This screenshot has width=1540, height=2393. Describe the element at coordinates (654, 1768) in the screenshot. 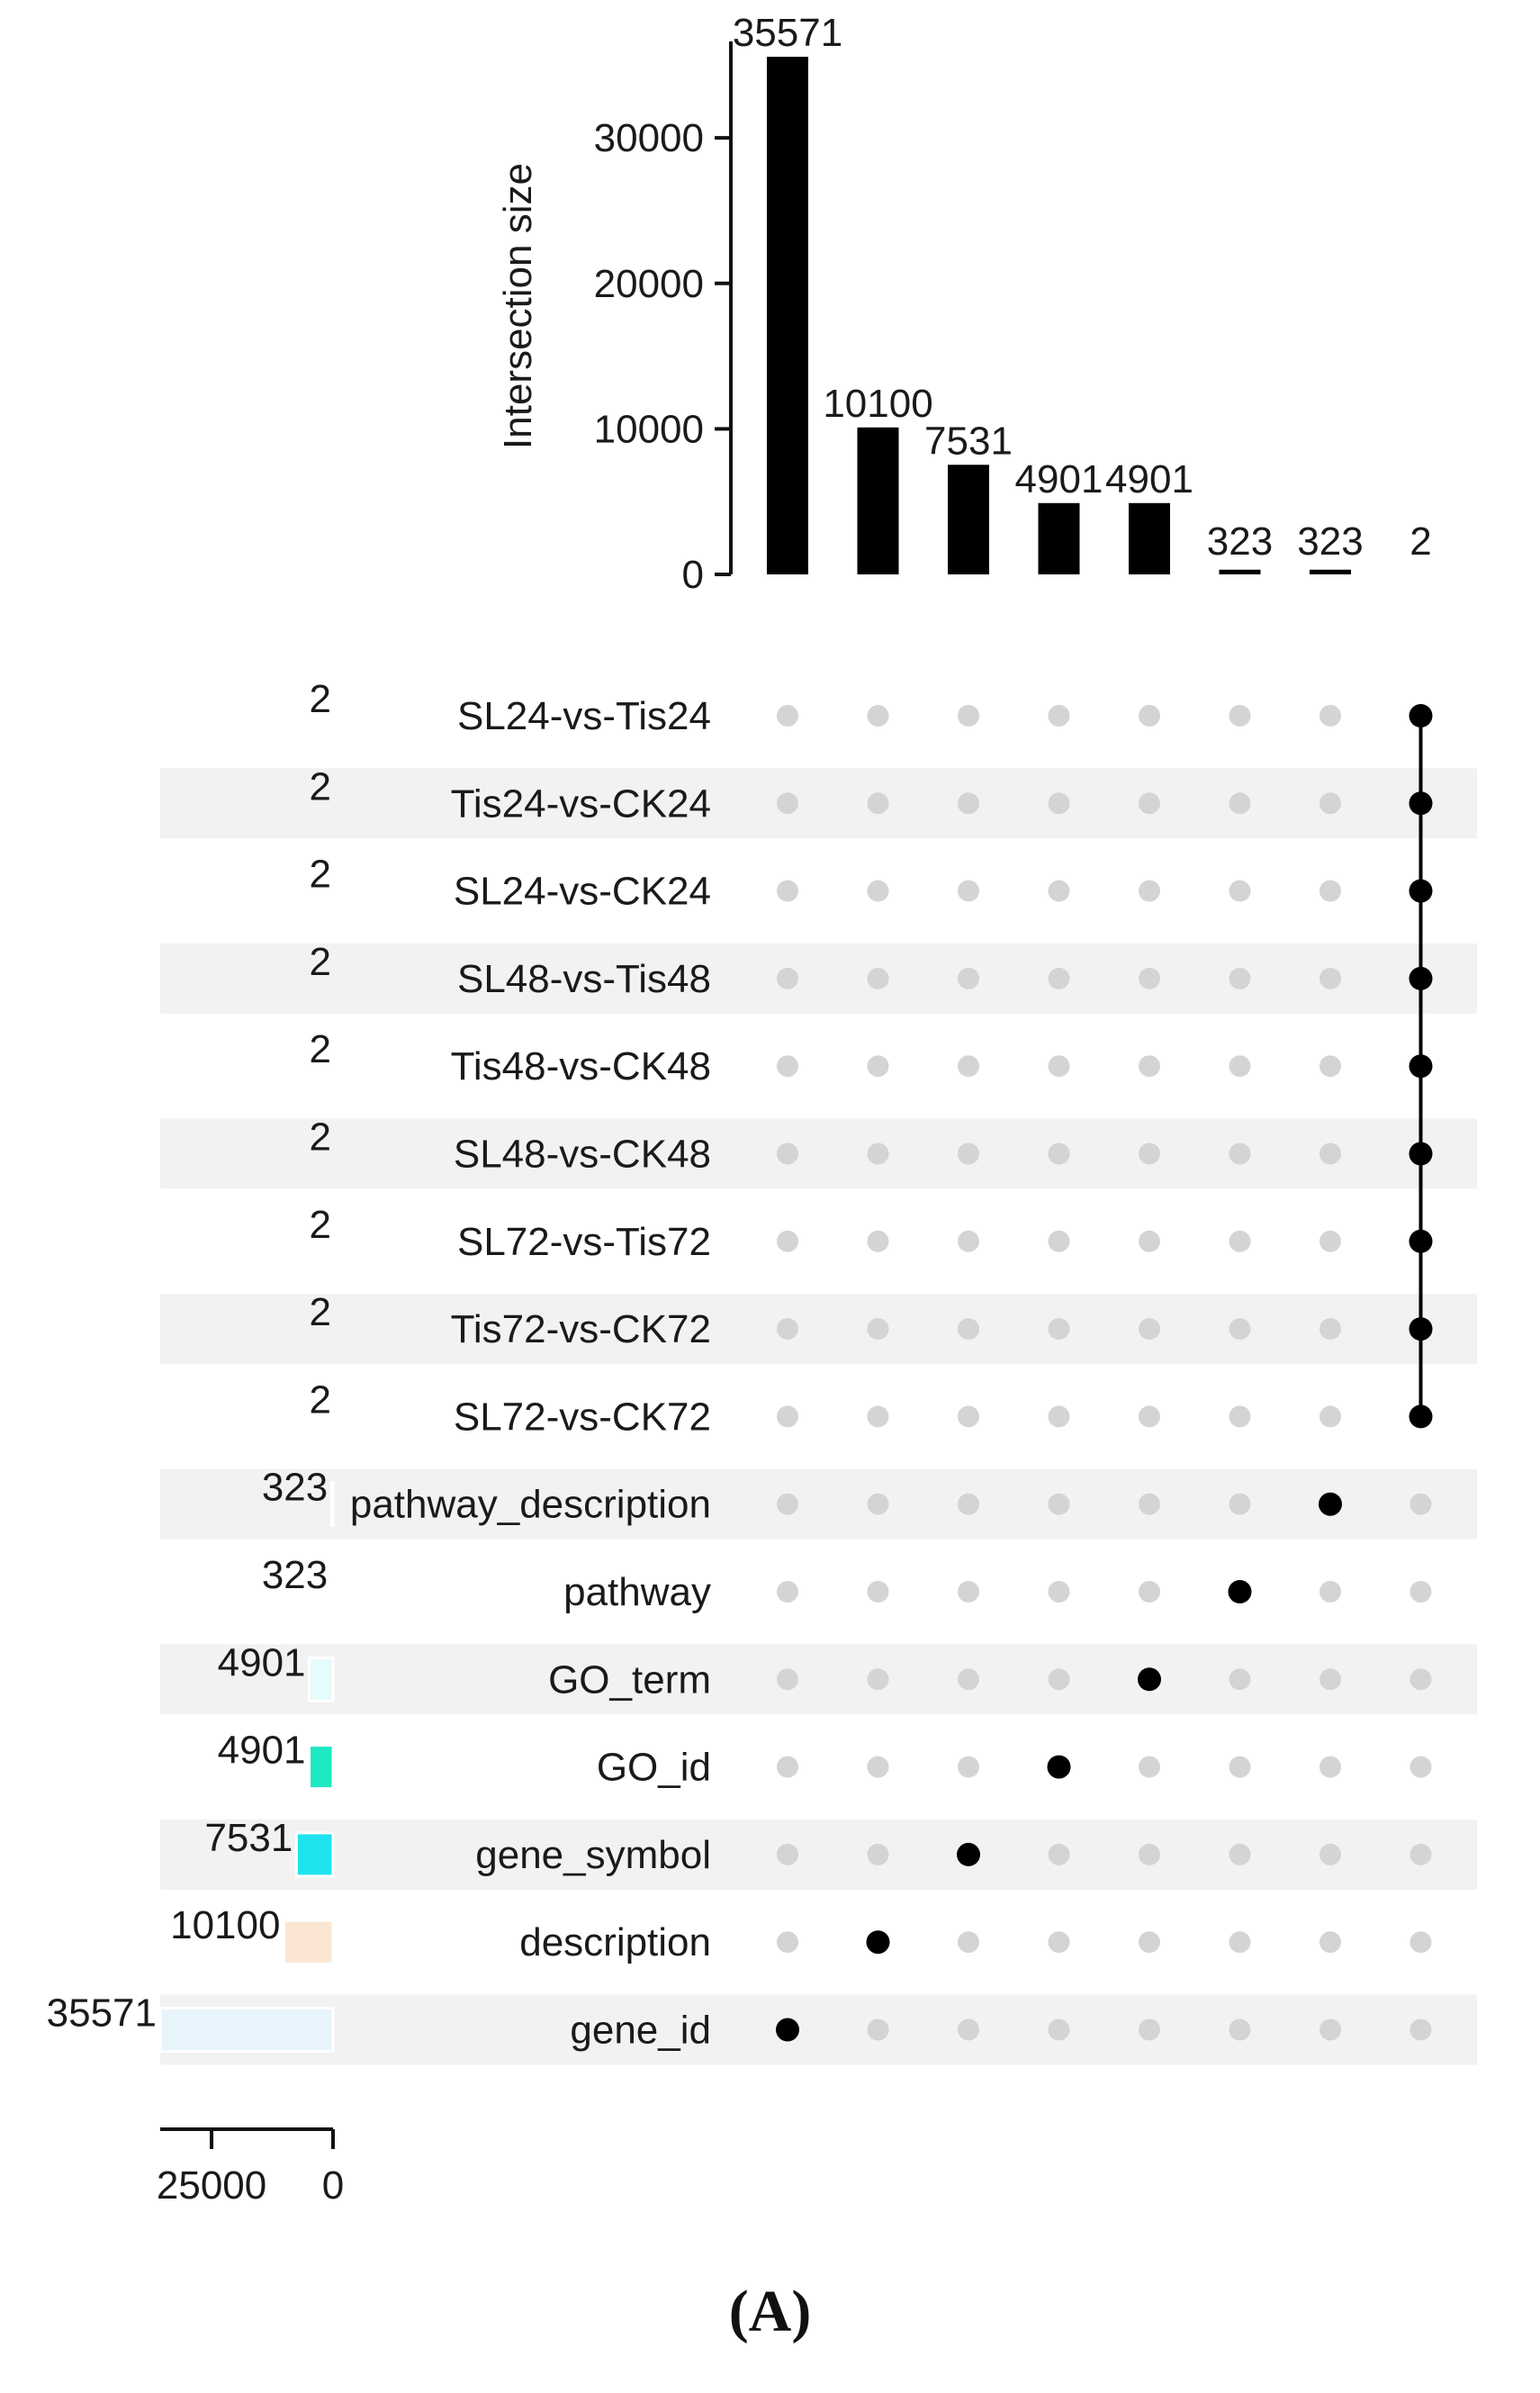

I see `set-name-label: GO_id` at that location.